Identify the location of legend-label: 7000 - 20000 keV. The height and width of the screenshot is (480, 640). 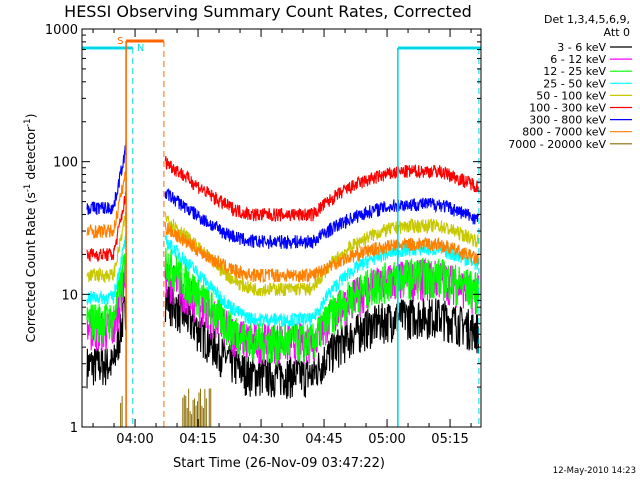
(557, 144).